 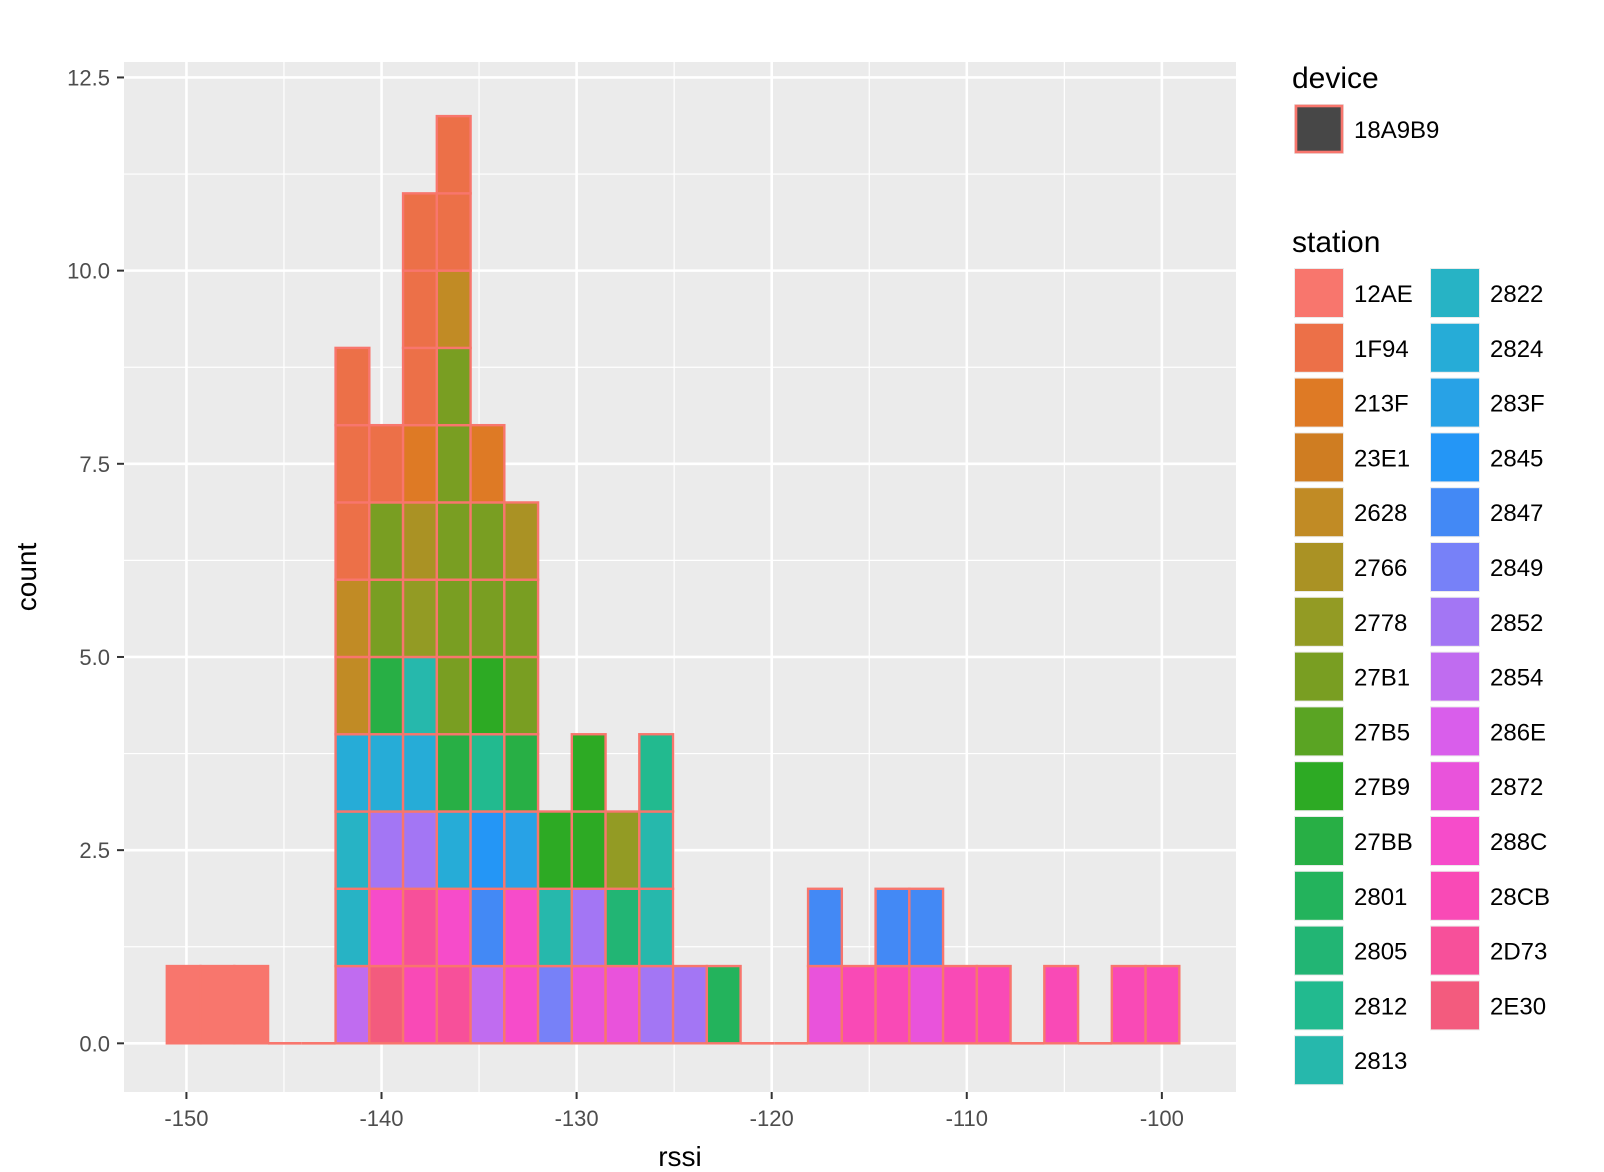 I want to click on station-legend-label: 286E, so click(x=1518, y=732).